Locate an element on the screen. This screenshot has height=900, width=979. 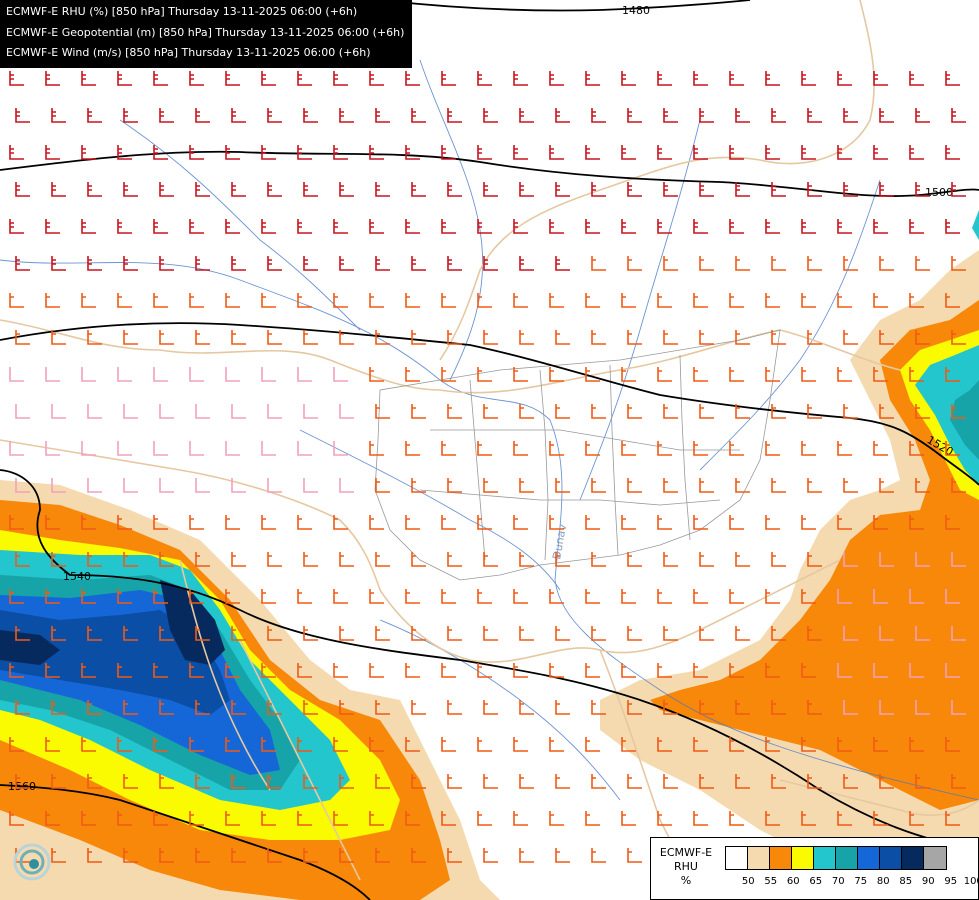
legend-swatch is located at coordinates (759, 858).